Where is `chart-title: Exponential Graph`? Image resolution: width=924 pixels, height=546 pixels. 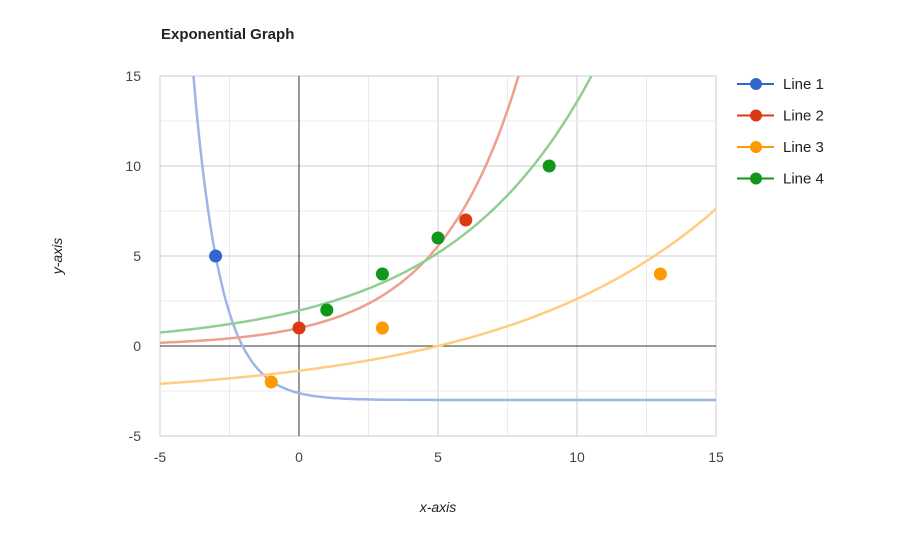 chart-title: Exponential Graph is located at coordinates (227, 34).